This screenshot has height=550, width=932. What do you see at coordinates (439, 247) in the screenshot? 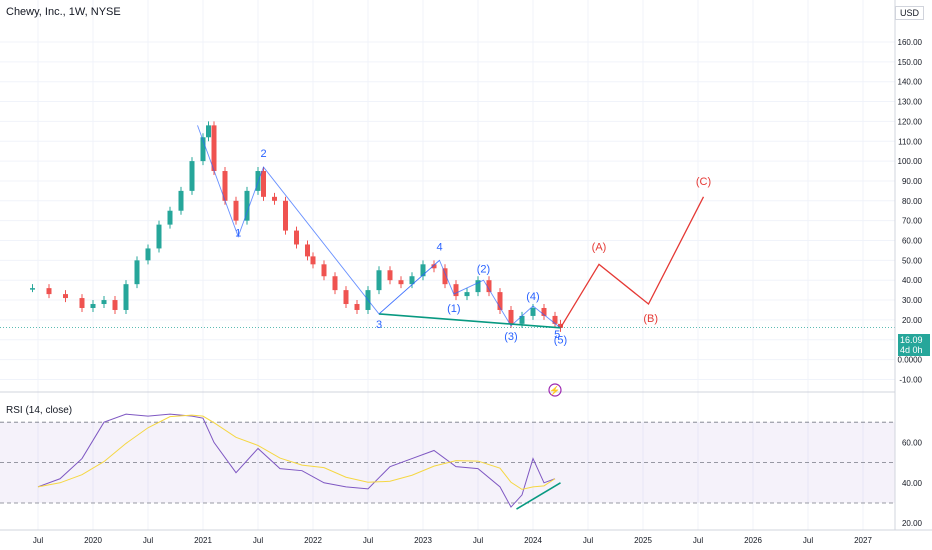
I see `wave-label: 4` at bounding box center [439, 247].